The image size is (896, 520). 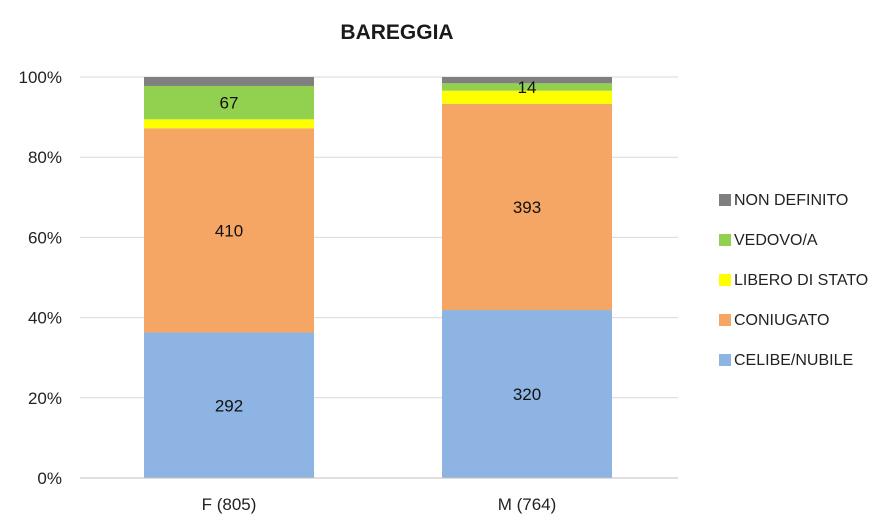 I want to click on y-tick-label: 40%, so click(x=45, y=318).